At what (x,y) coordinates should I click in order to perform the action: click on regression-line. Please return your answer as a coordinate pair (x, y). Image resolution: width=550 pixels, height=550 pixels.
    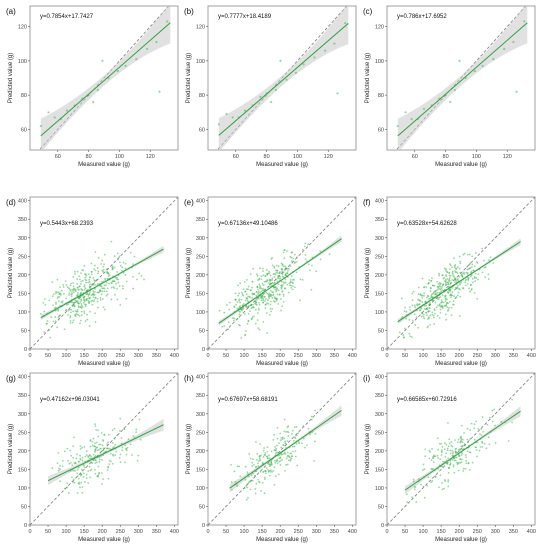
    Looking at the image, I should click on (280, 281).